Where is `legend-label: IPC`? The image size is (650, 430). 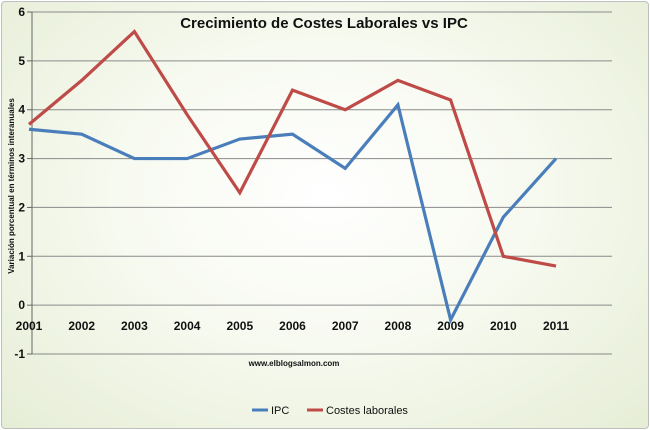
legend-label: IPC is located at coordinates (280, 411).